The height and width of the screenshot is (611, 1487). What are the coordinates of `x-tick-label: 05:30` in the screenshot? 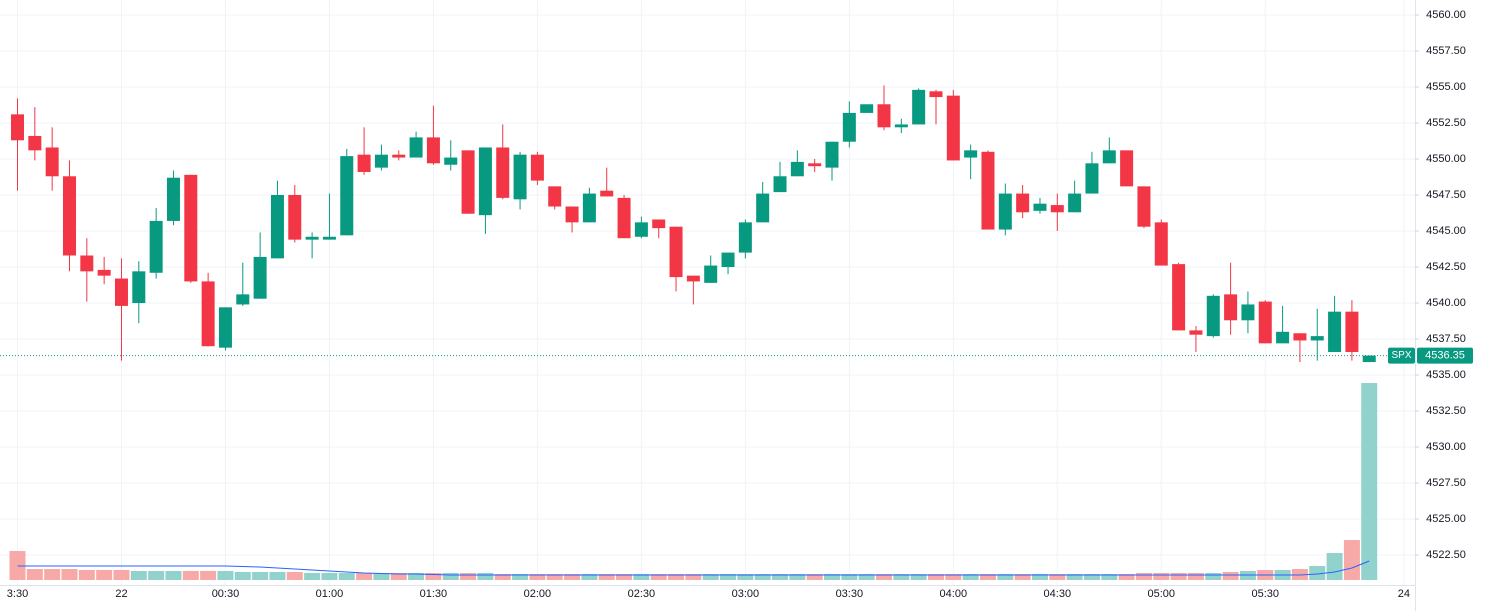 It's located at (1265, 594).